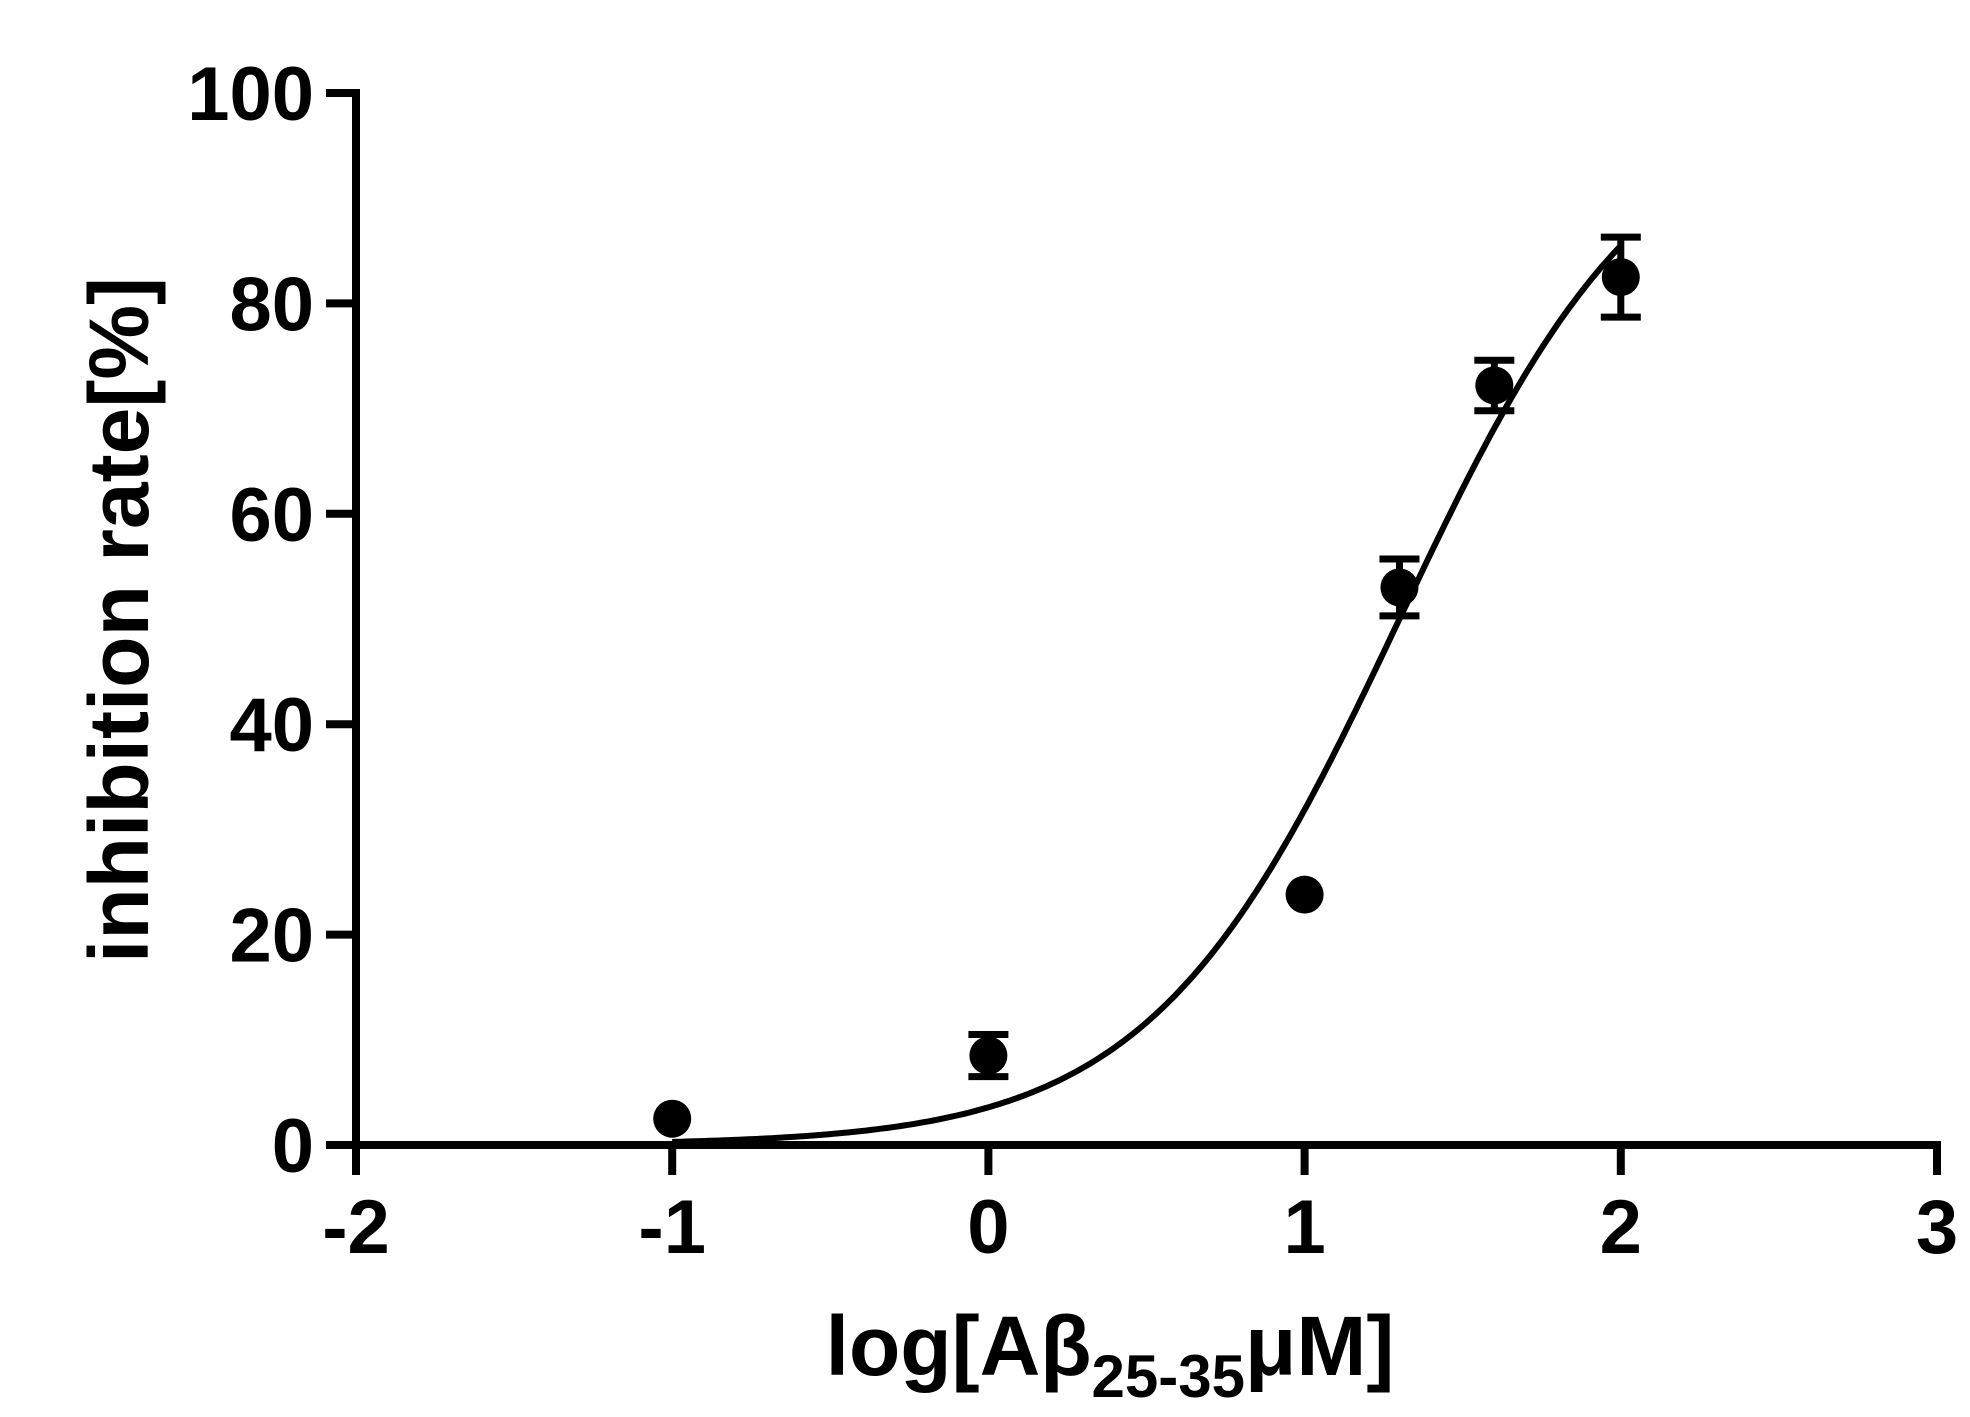  I want to click on x-axis-label-main: log[Aβ, so click(959, 1346).